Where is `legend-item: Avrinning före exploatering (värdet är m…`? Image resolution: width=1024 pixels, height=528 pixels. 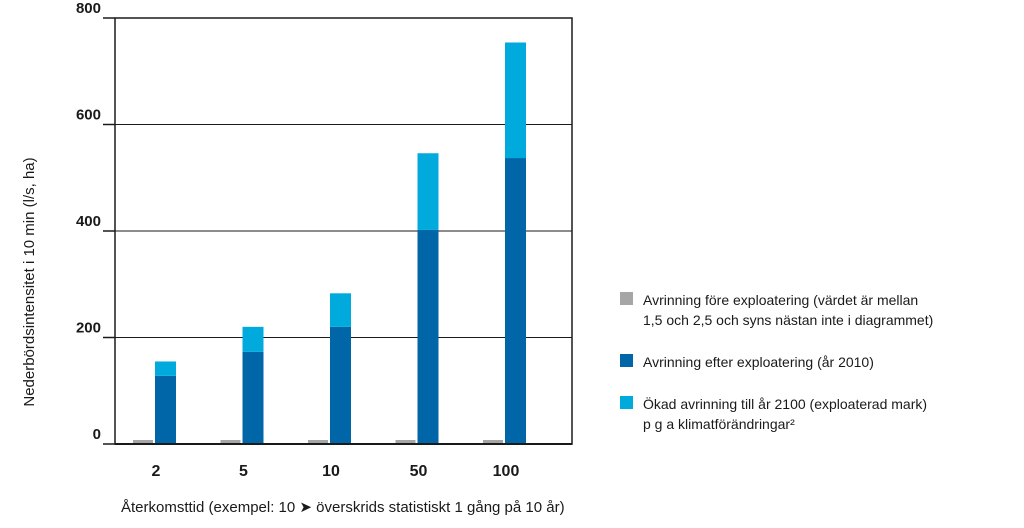 legend-item: Avrinning före exploatering (värdet är m… is located at coordinates (822, 310).